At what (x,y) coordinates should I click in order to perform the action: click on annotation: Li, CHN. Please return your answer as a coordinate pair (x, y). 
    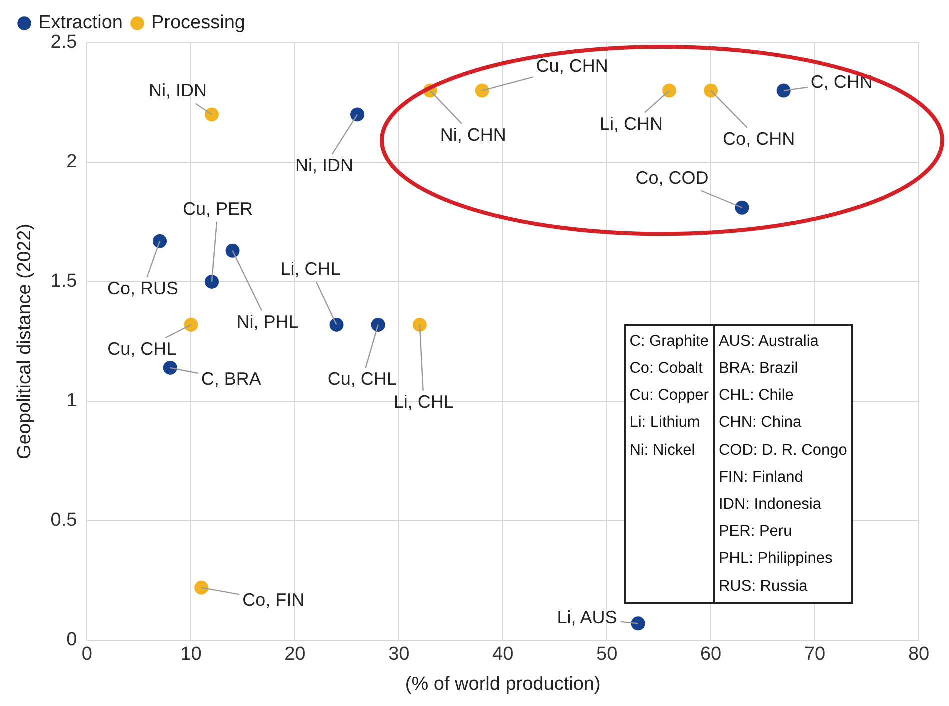
    Looking at the image, I should click on (631, 124).